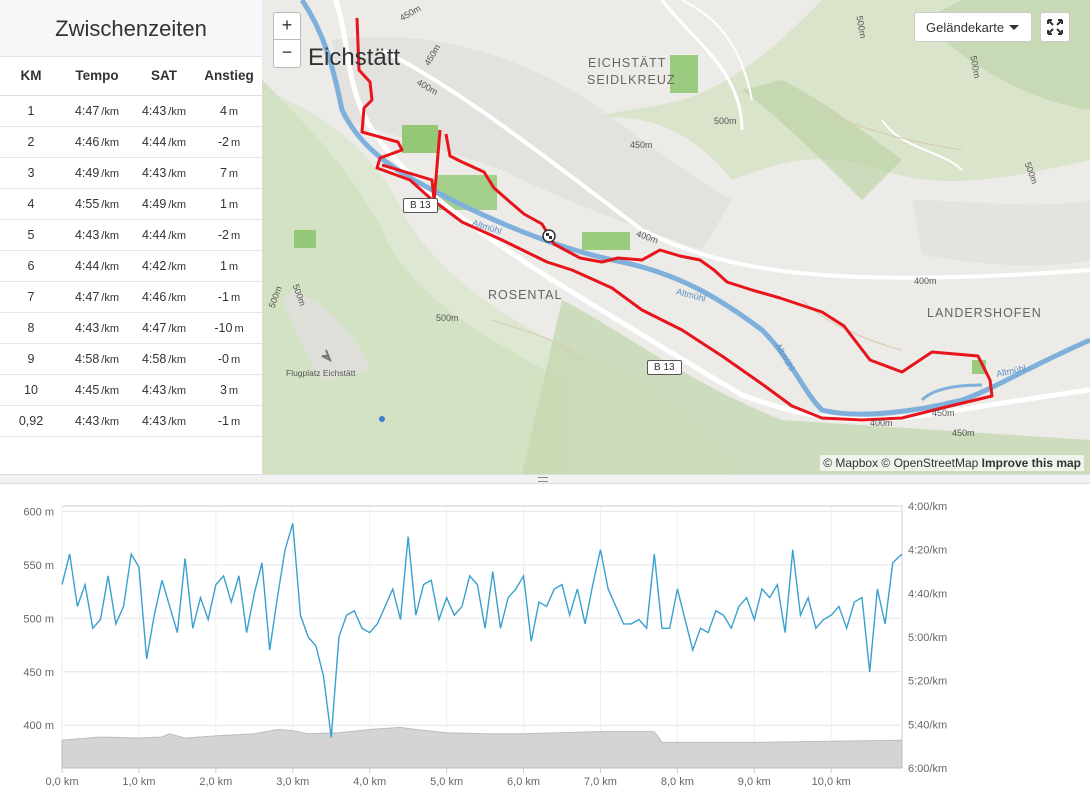  I want to click on split-row: 7 4:47/km 4:46/km -1 m, so click(131, 297).